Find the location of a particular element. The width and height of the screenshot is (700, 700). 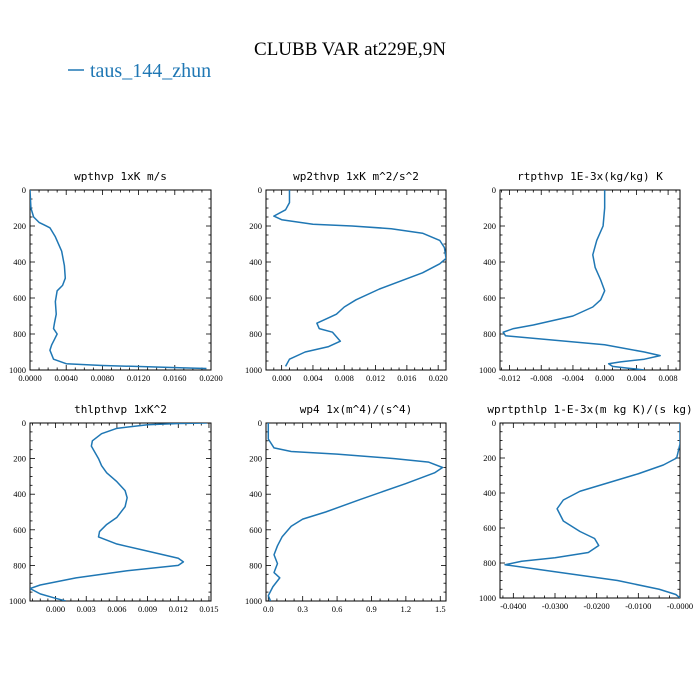

x-tick-label: -0.012 is located at coordinates (510, 378).